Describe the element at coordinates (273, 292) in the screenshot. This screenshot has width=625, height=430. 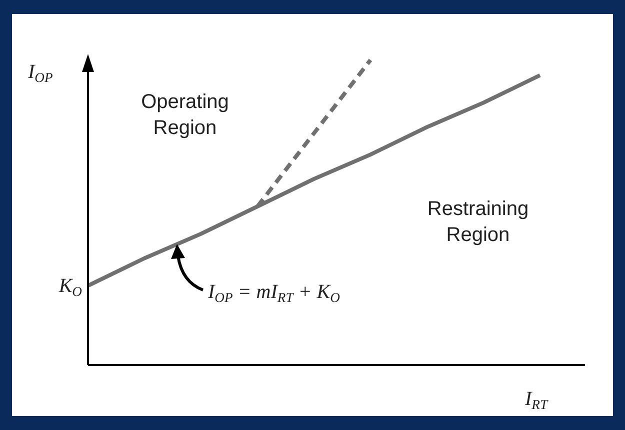
I see `annotation: I$_{OP}$ = mI$_{RT}$ + K$_{O}$` at that location.